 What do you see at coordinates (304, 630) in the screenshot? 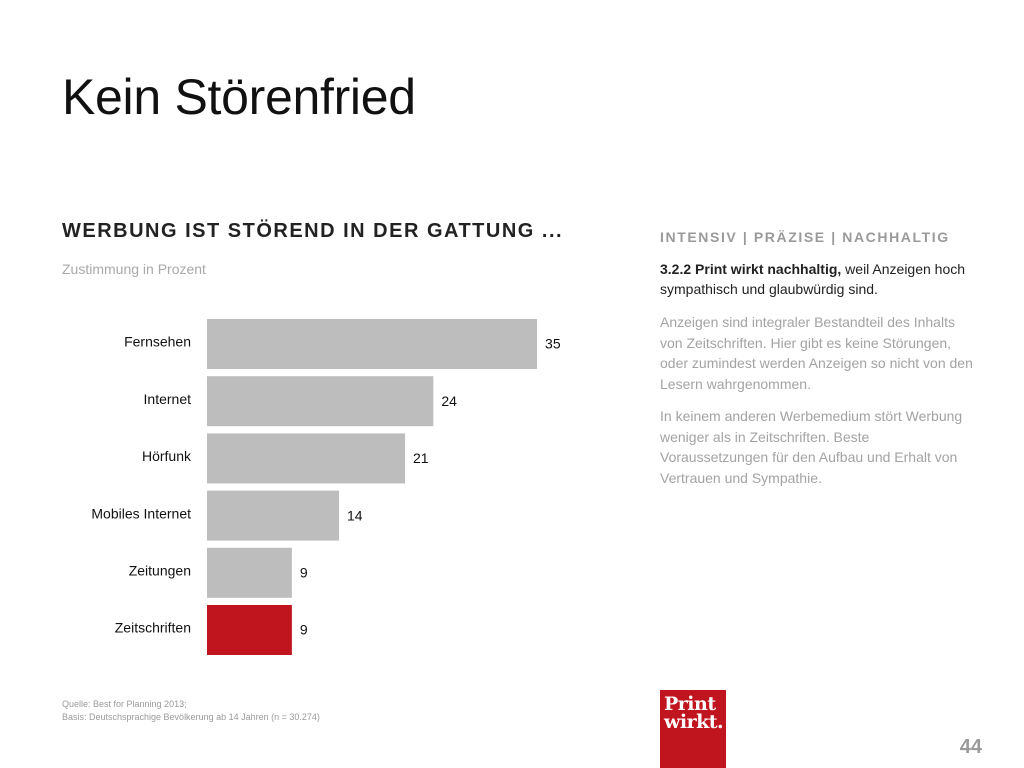
I see `value-label-zeitschriften: 9` at bounding box center [304, 630].